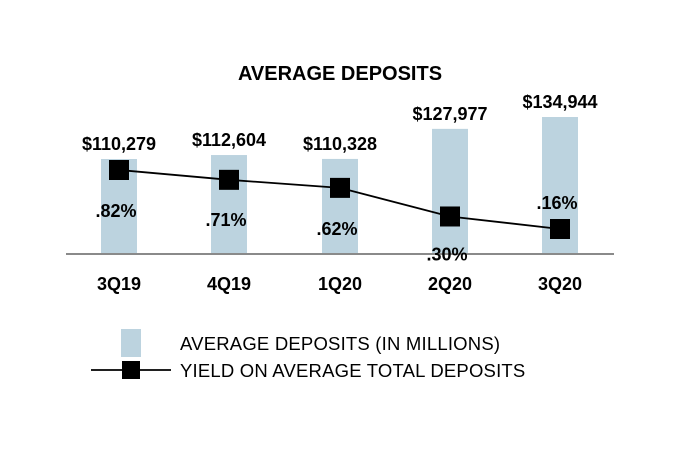  Describe the element at coordinates (229, 284) in the screenshot. I see `x-tick-label: 4Q19` at that location.